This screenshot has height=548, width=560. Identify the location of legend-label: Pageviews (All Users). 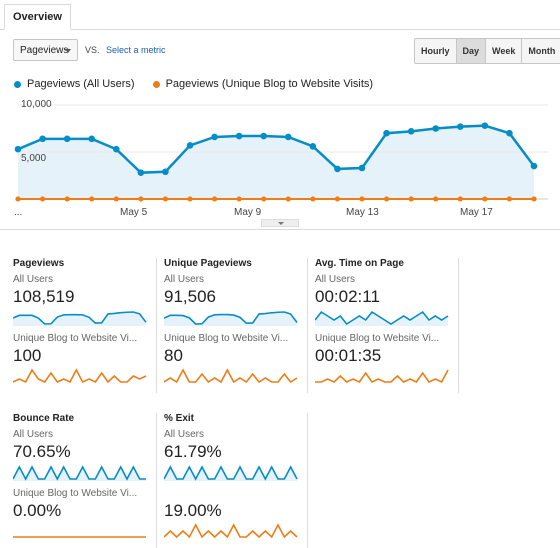
(81, 84).